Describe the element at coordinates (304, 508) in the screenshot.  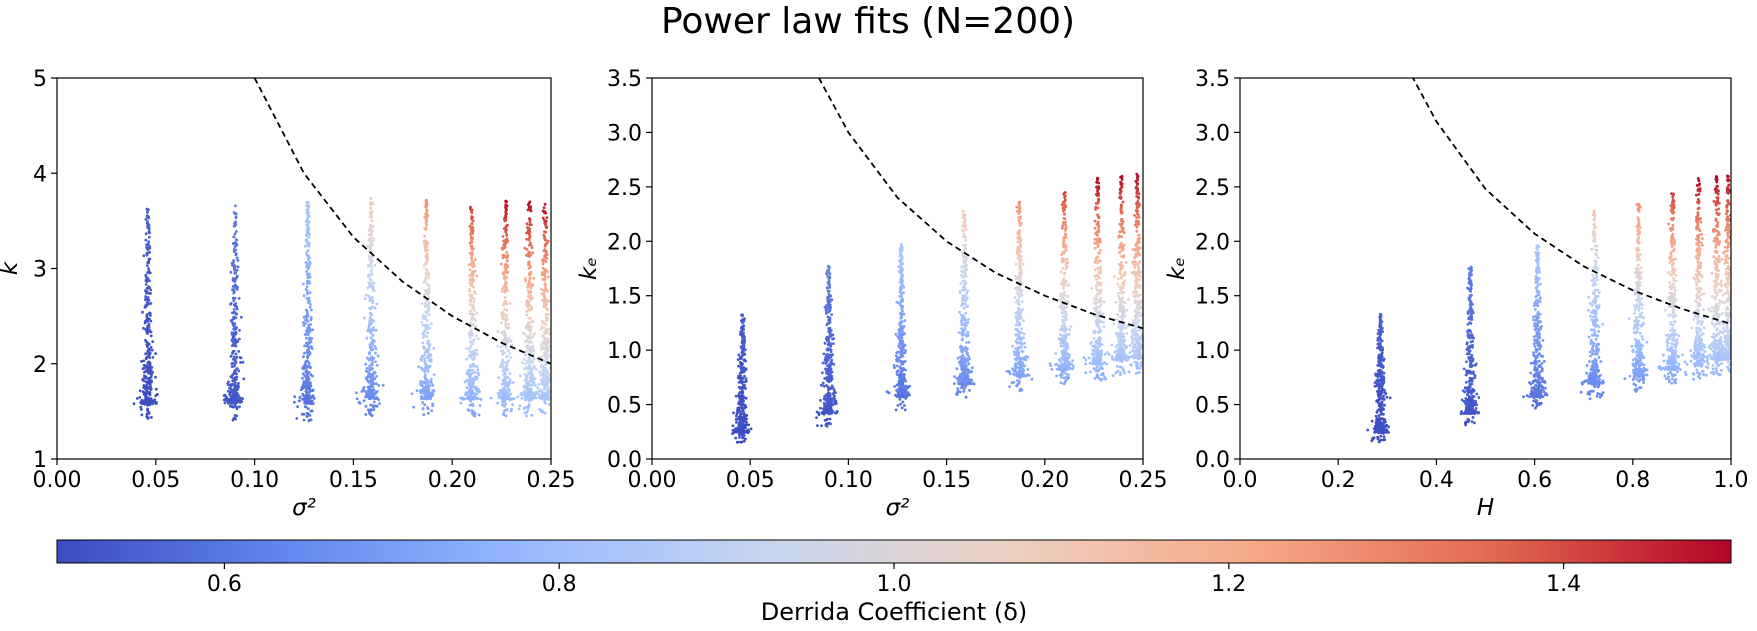
I see `x-axis-label: σ²` at that location.